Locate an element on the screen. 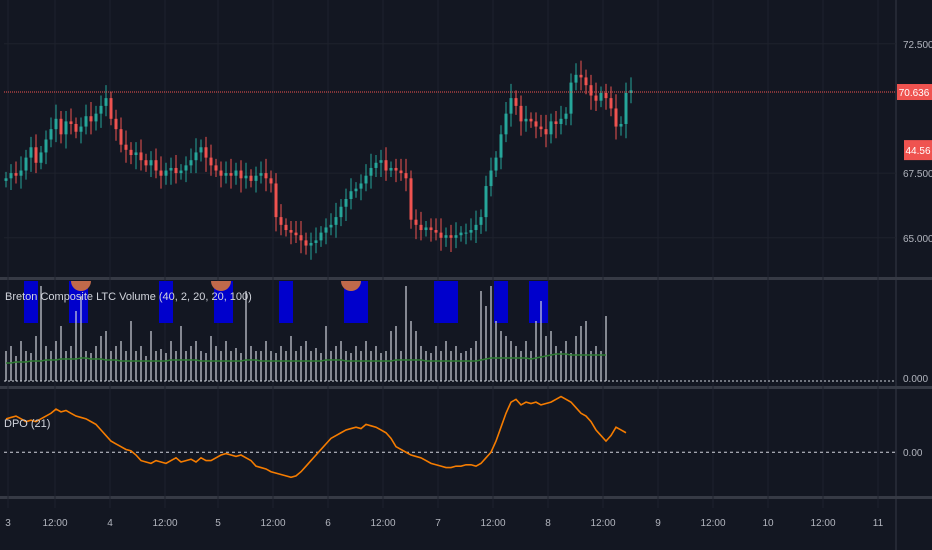 The height and width of the screenshot is (550, 932). volume-zero-label: 0.000 is located at coordinates (915, 379).